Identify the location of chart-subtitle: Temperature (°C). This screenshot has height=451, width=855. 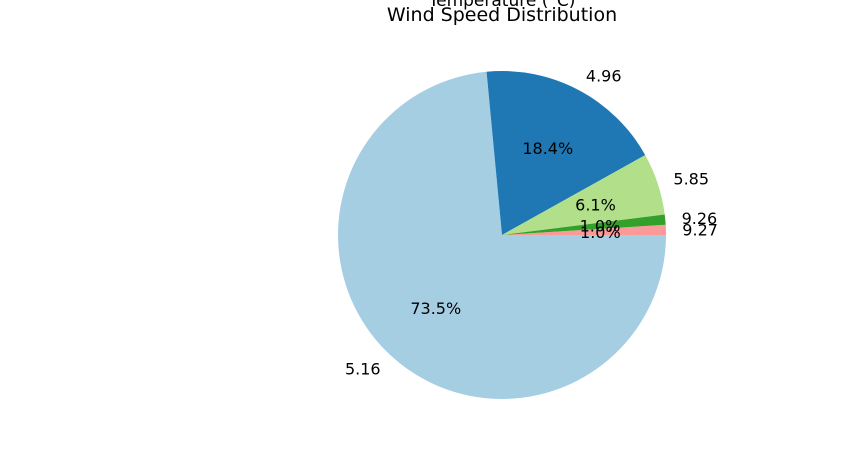
(502, 5).